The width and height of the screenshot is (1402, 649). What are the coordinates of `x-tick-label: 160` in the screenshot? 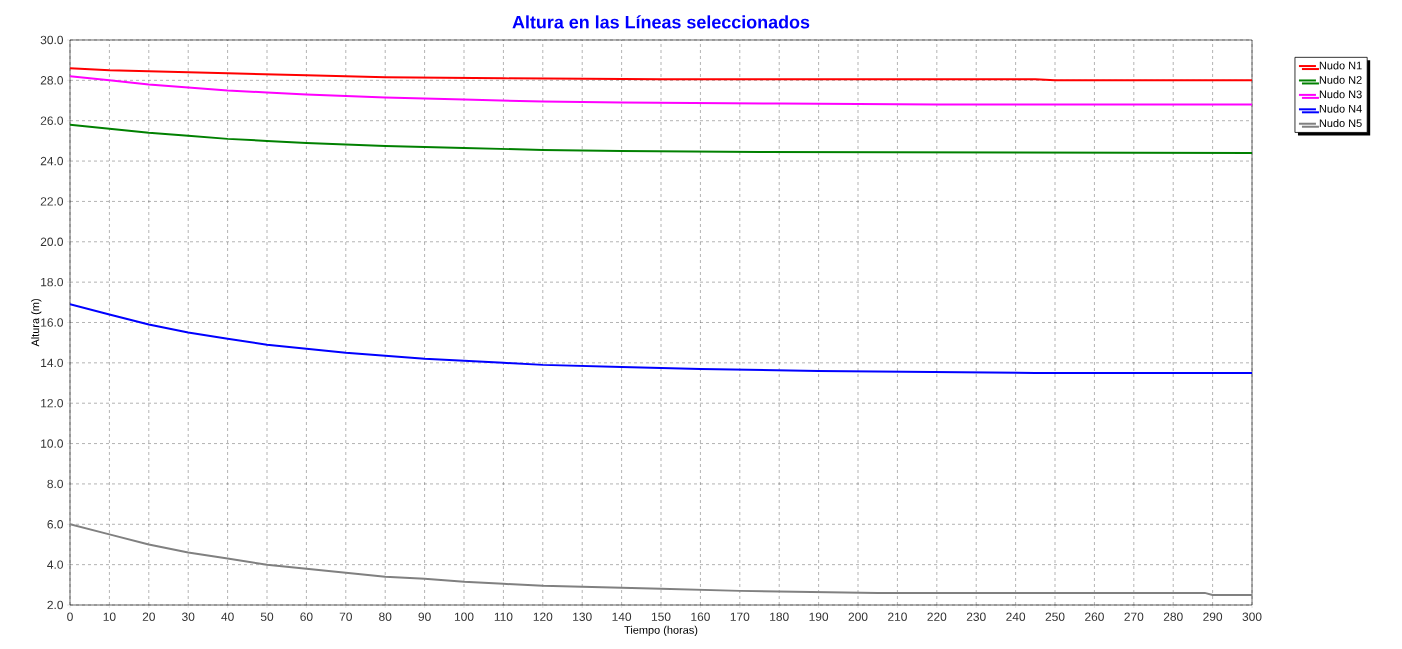 It's located at (700, 616).